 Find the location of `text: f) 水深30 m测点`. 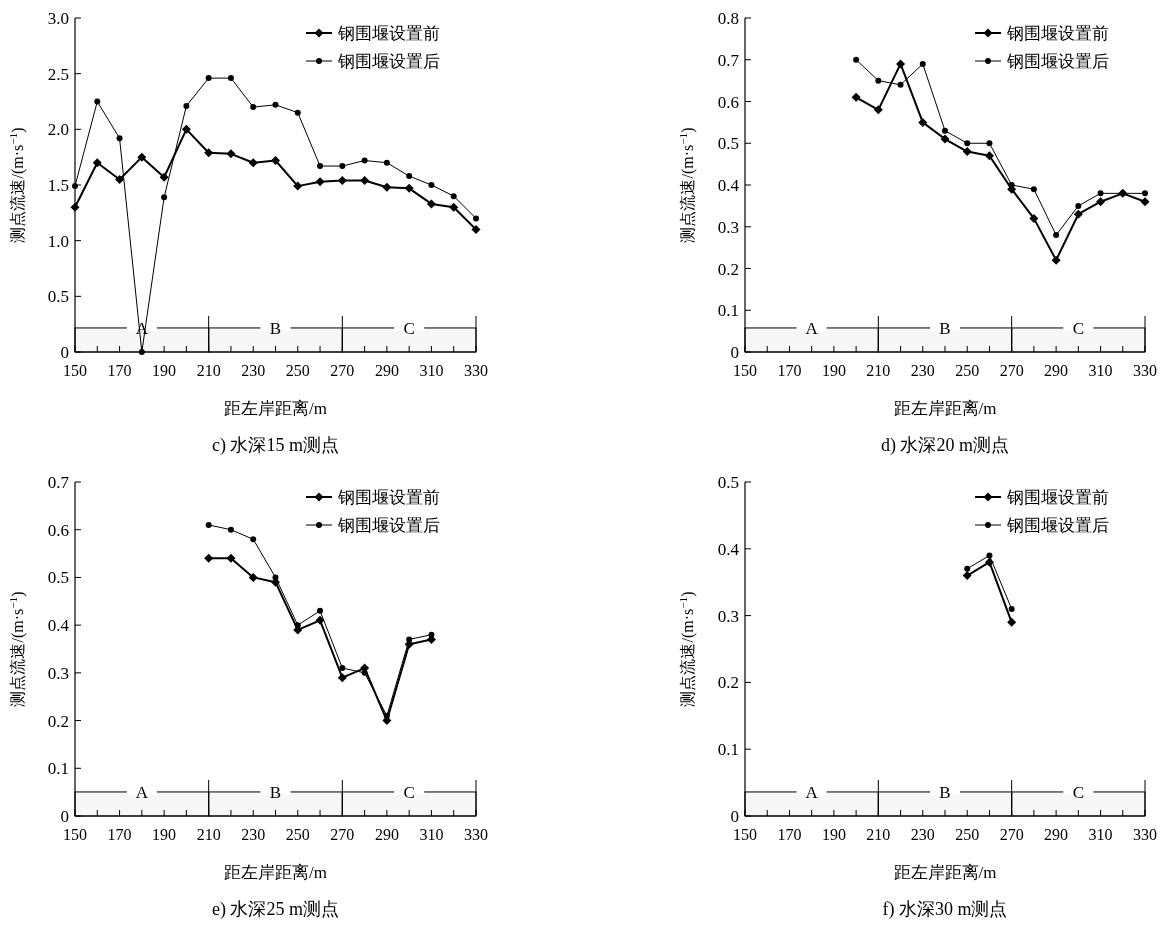

text: f) 水深30 m测点 is located at coordinates (945, 909).